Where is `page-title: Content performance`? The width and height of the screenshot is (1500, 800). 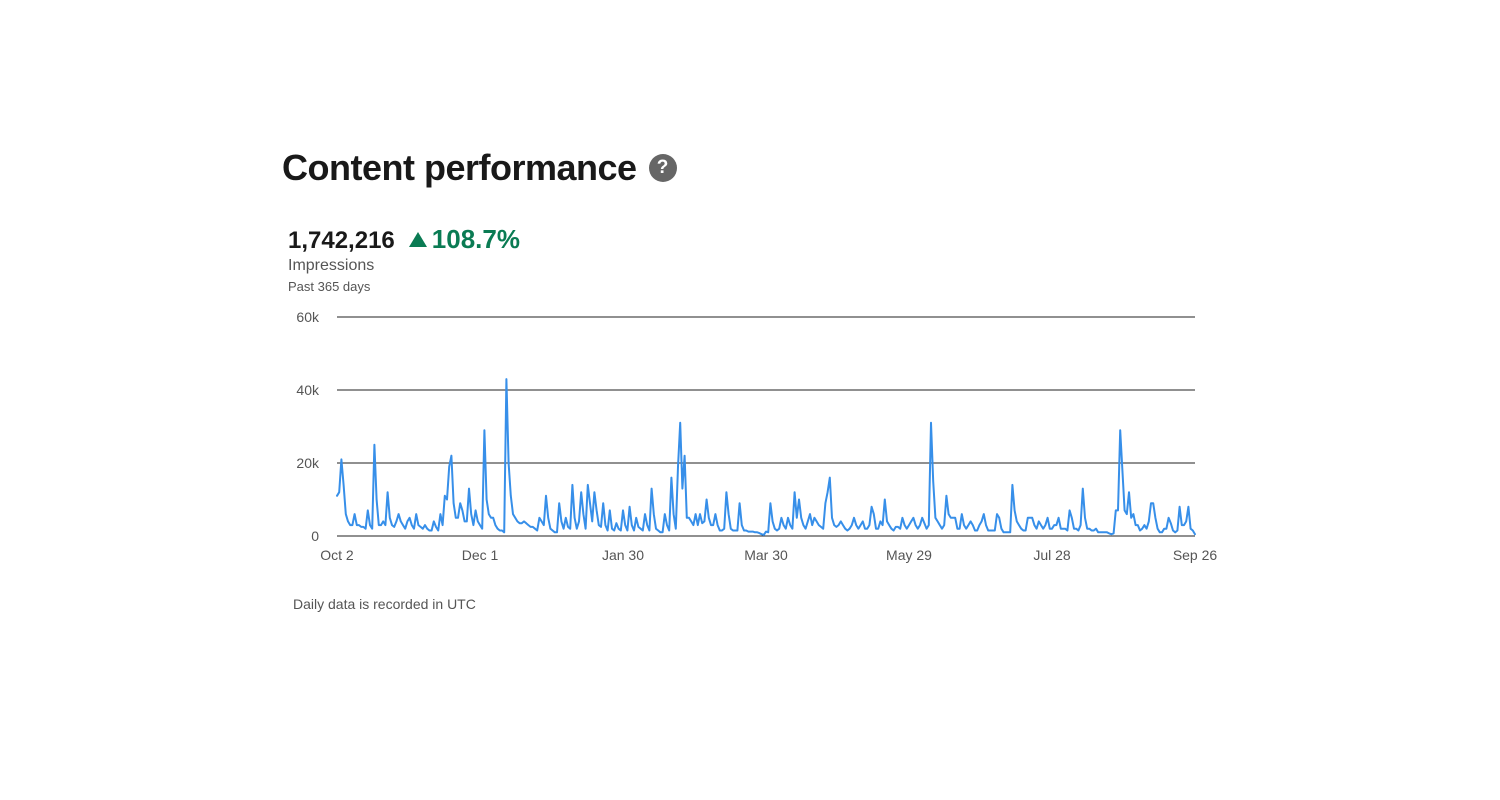
page-title: Content performance is located at coordinates (459, 167).